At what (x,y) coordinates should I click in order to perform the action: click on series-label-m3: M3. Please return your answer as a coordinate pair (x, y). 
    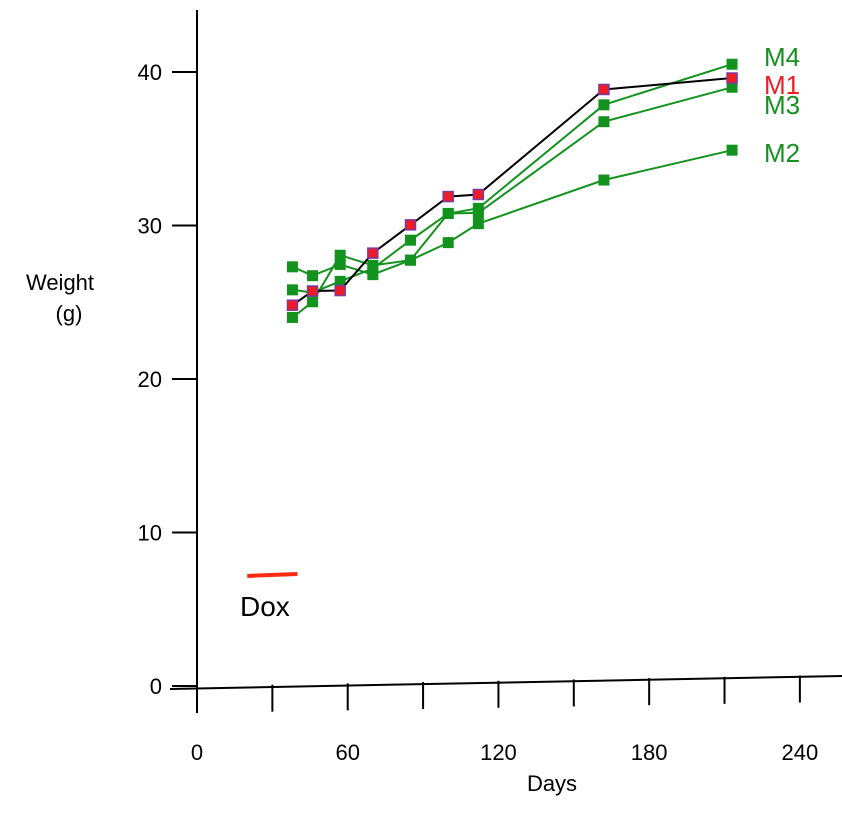
    Looking at the image, I should click on (782, 105).